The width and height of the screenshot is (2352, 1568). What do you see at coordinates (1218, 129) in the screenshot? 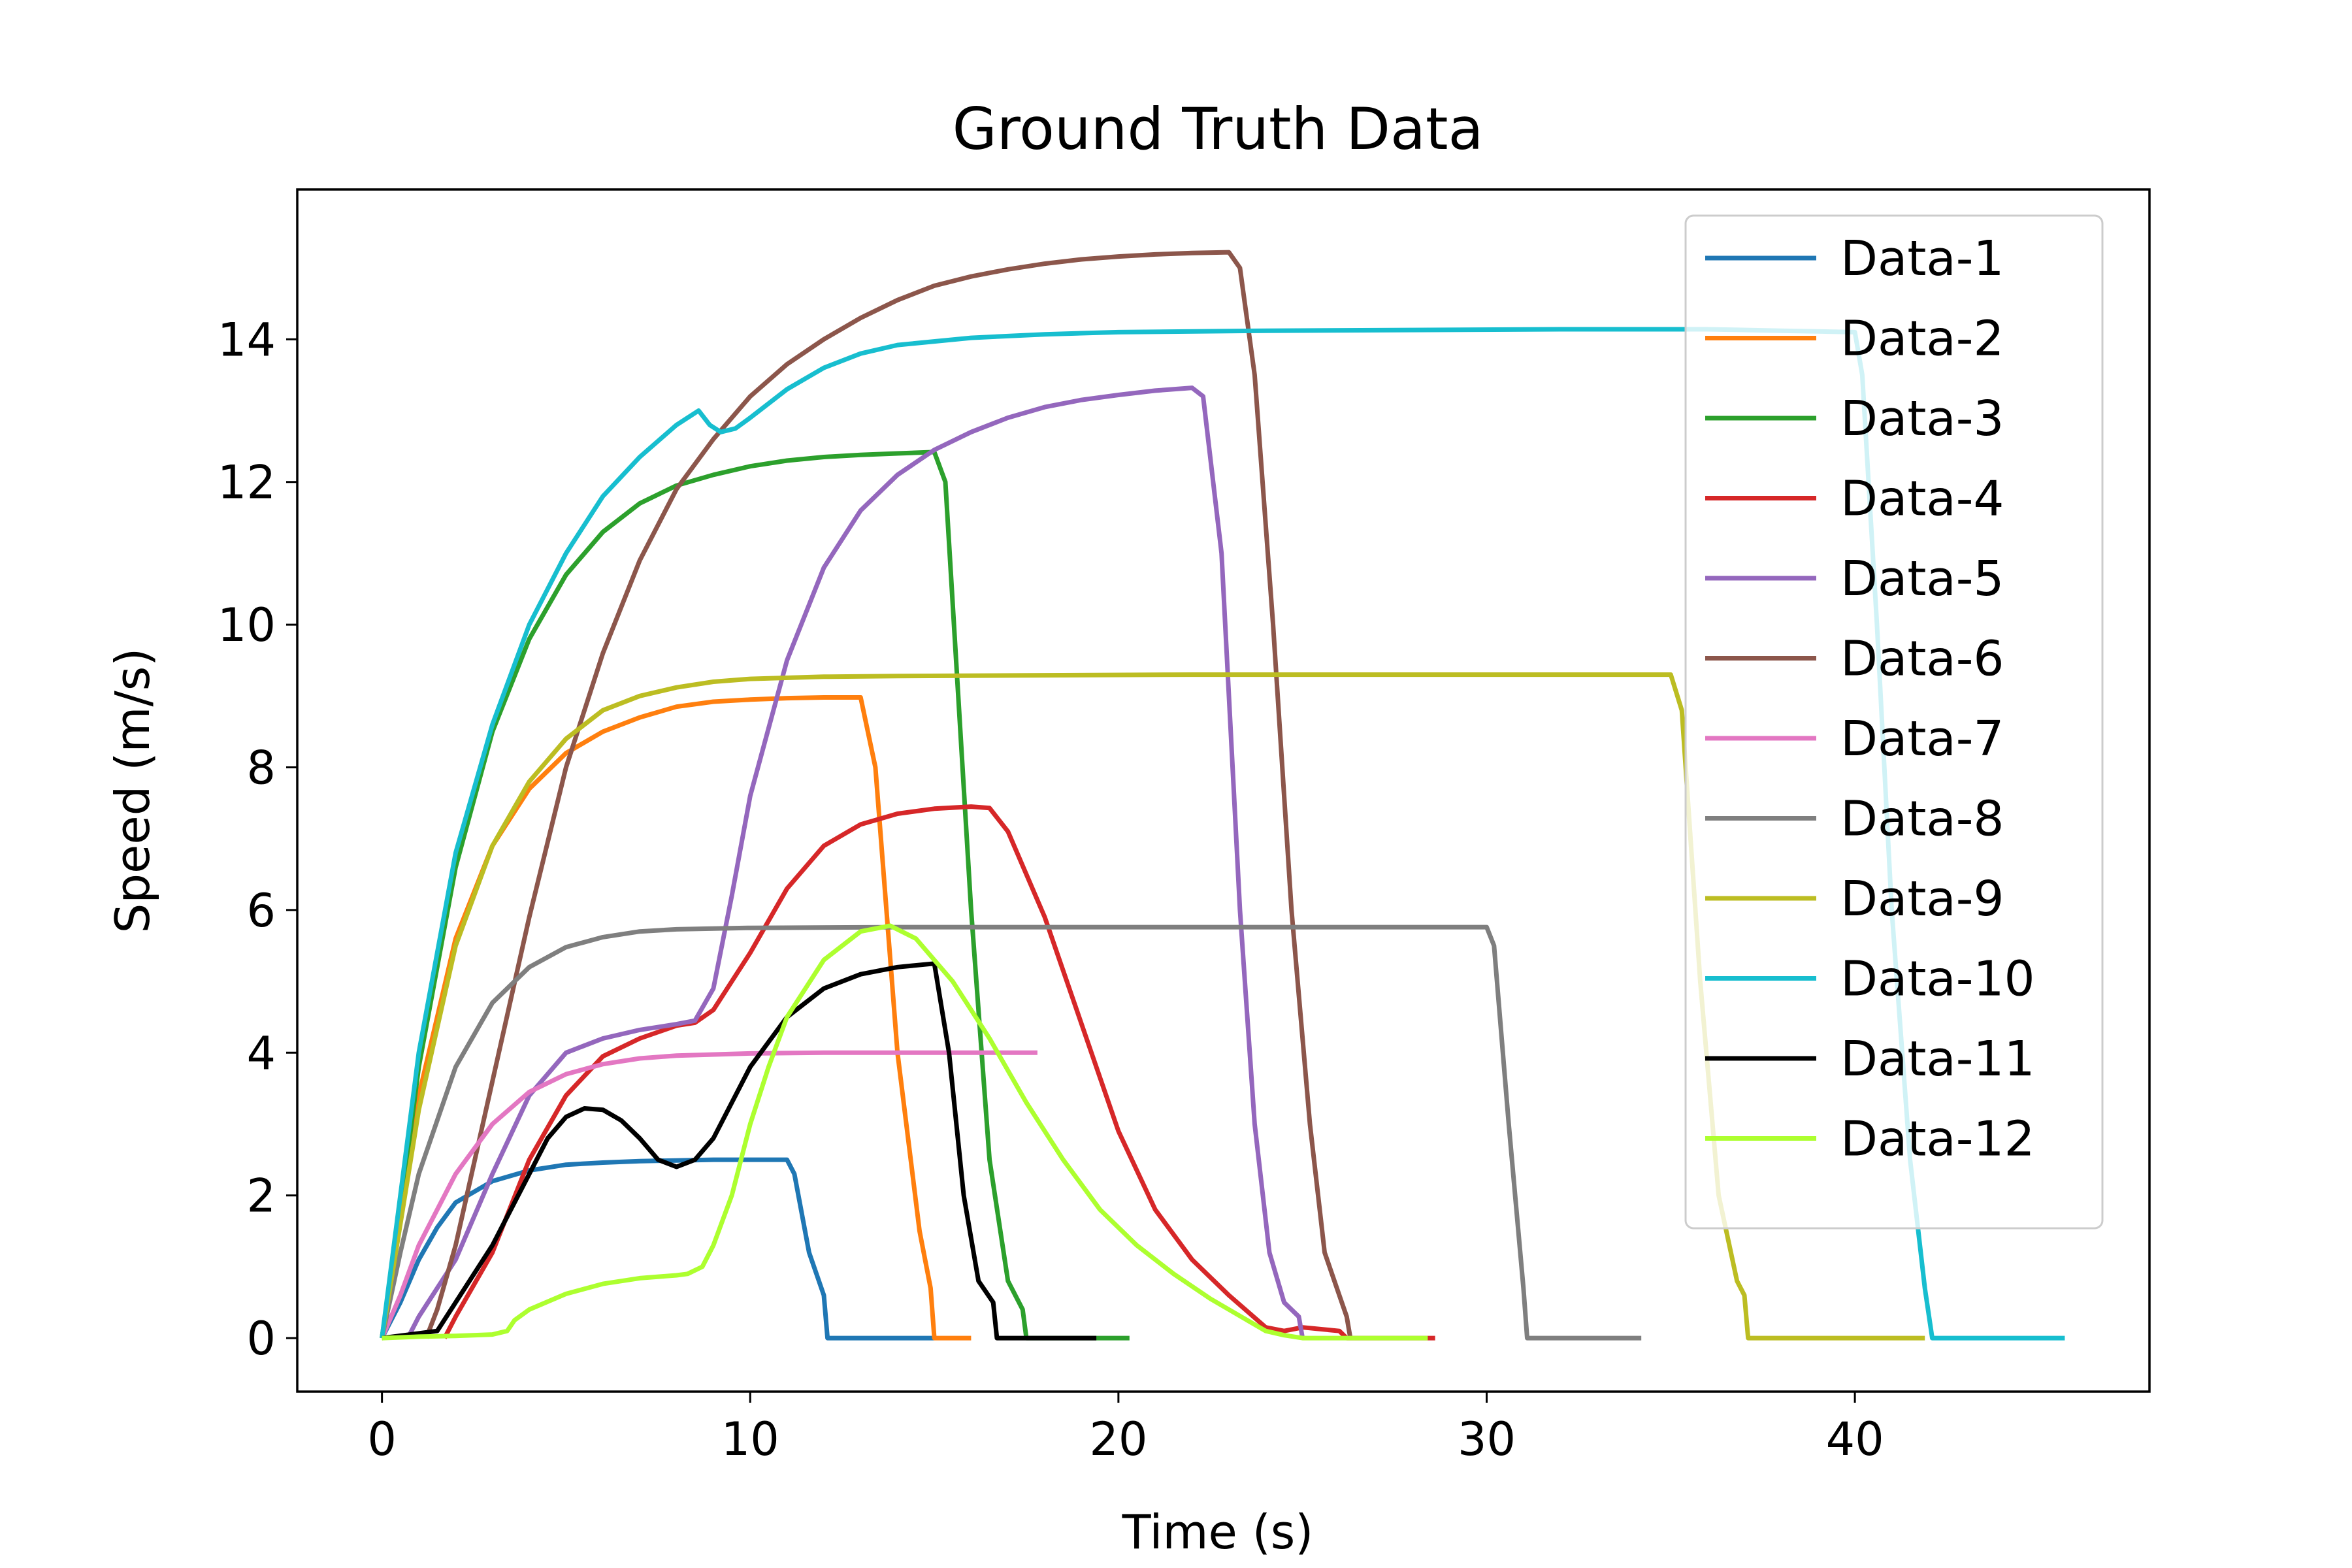
I see `chart-title: Ground Truth Data` at bounding box center [1218, 129].